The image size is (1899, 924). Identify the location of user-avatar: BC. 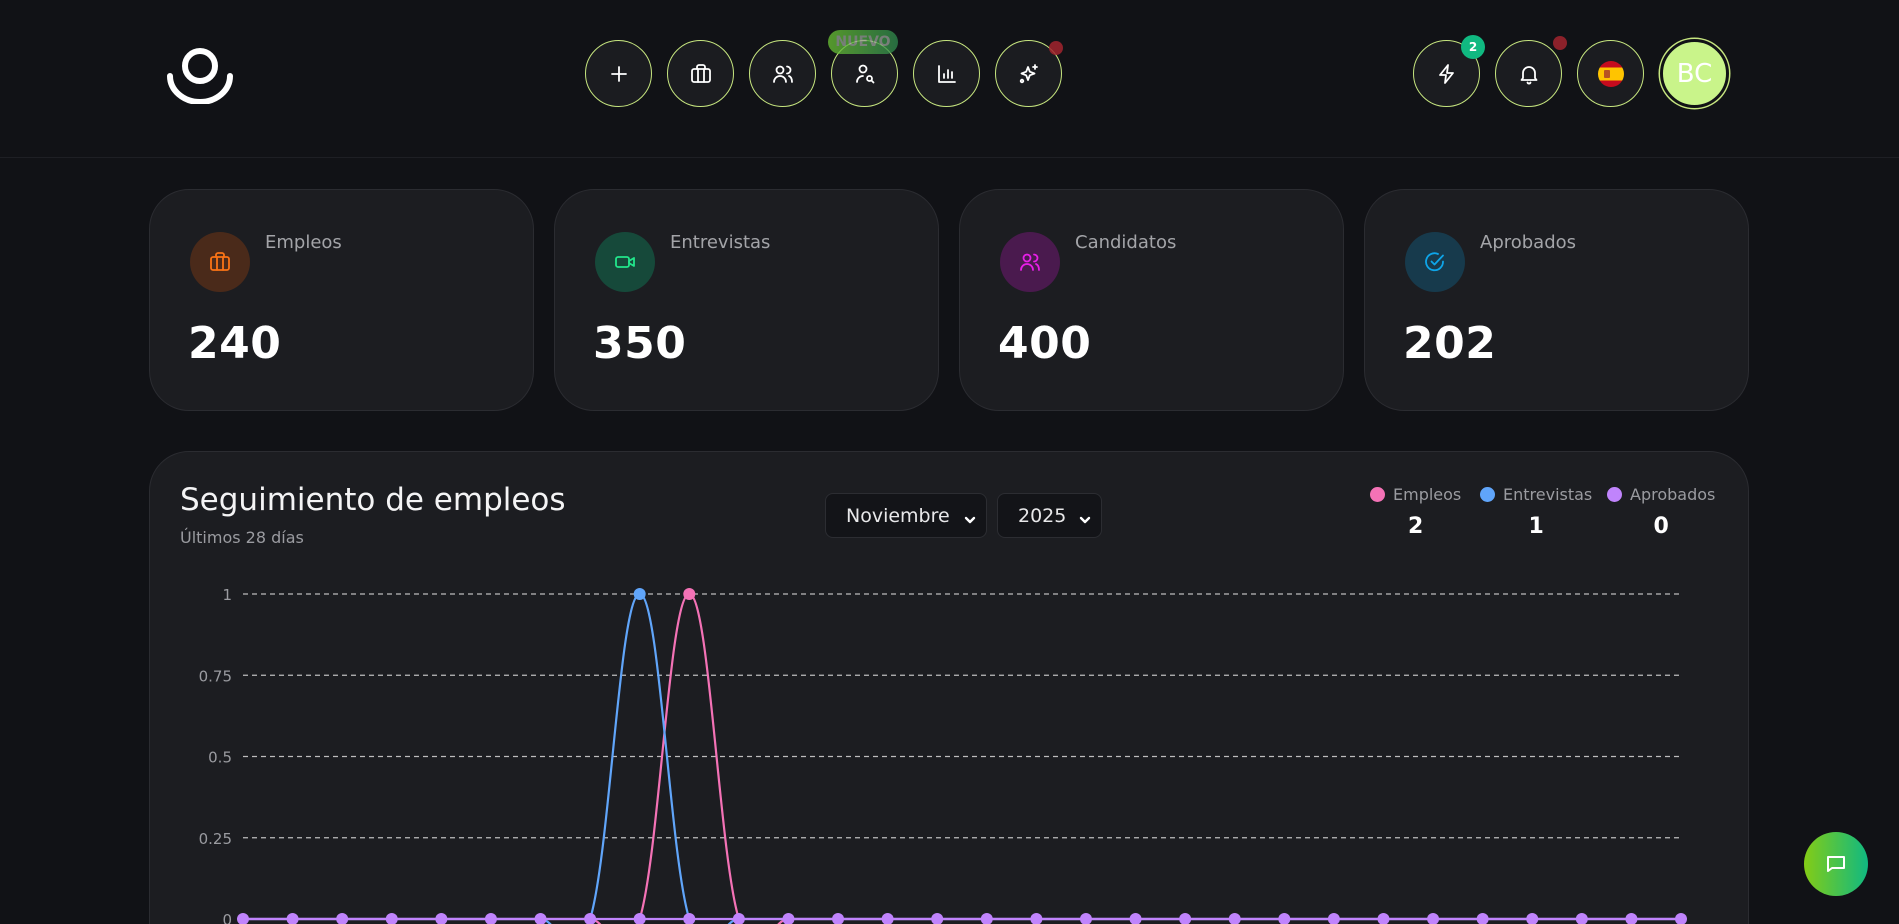
(1694, 73).